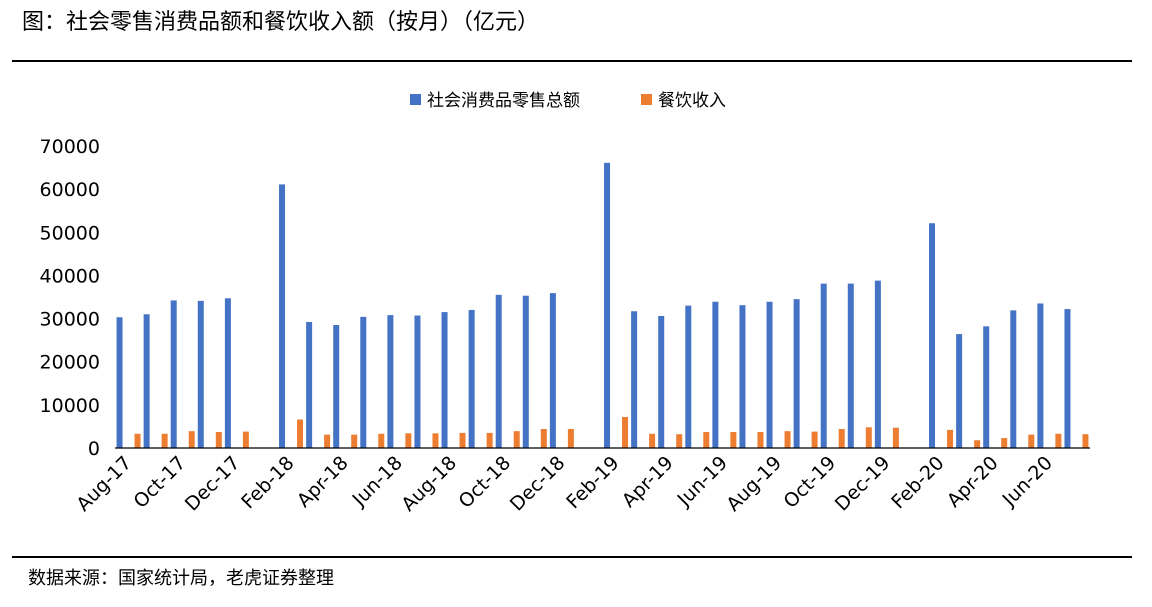  What do you see at coordinates (646, 99) in the screenshot?
I see `legend-catering-swatch` at bounding box center [646, 99].